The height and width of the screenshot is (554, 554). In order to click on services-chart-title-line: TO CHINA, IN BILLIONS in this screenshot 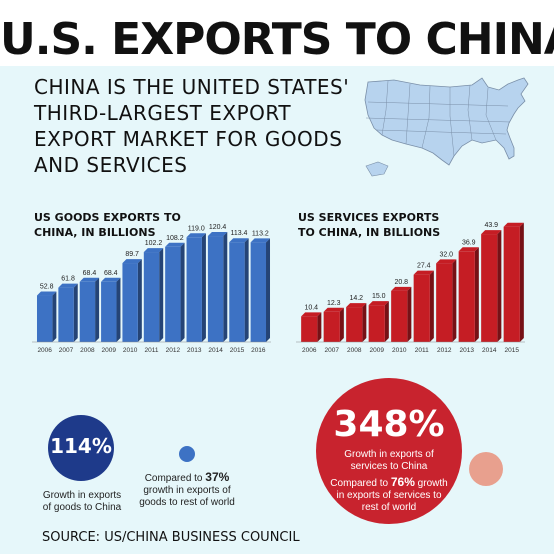, I will do `click(369, 232)`.